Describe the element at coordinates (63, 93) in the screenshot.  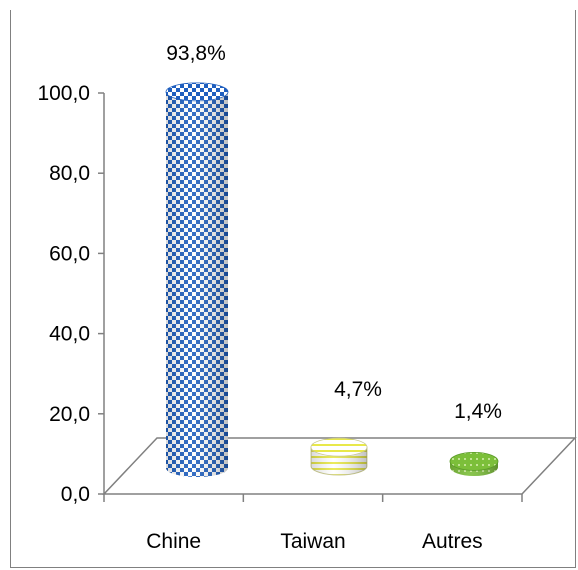
I see `y-tick-label: 100,0` at that location.